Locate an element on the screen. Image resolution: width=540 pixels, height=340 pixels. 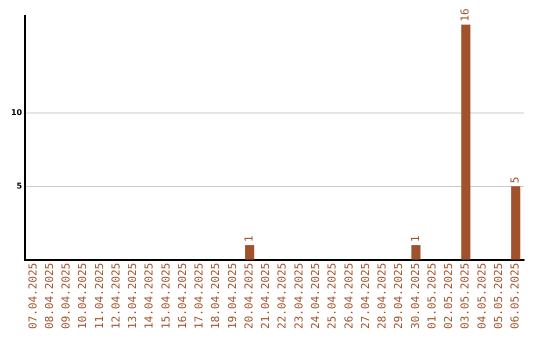
x-tick-label: 04.05.2025 is located at coordinates (481, 296).